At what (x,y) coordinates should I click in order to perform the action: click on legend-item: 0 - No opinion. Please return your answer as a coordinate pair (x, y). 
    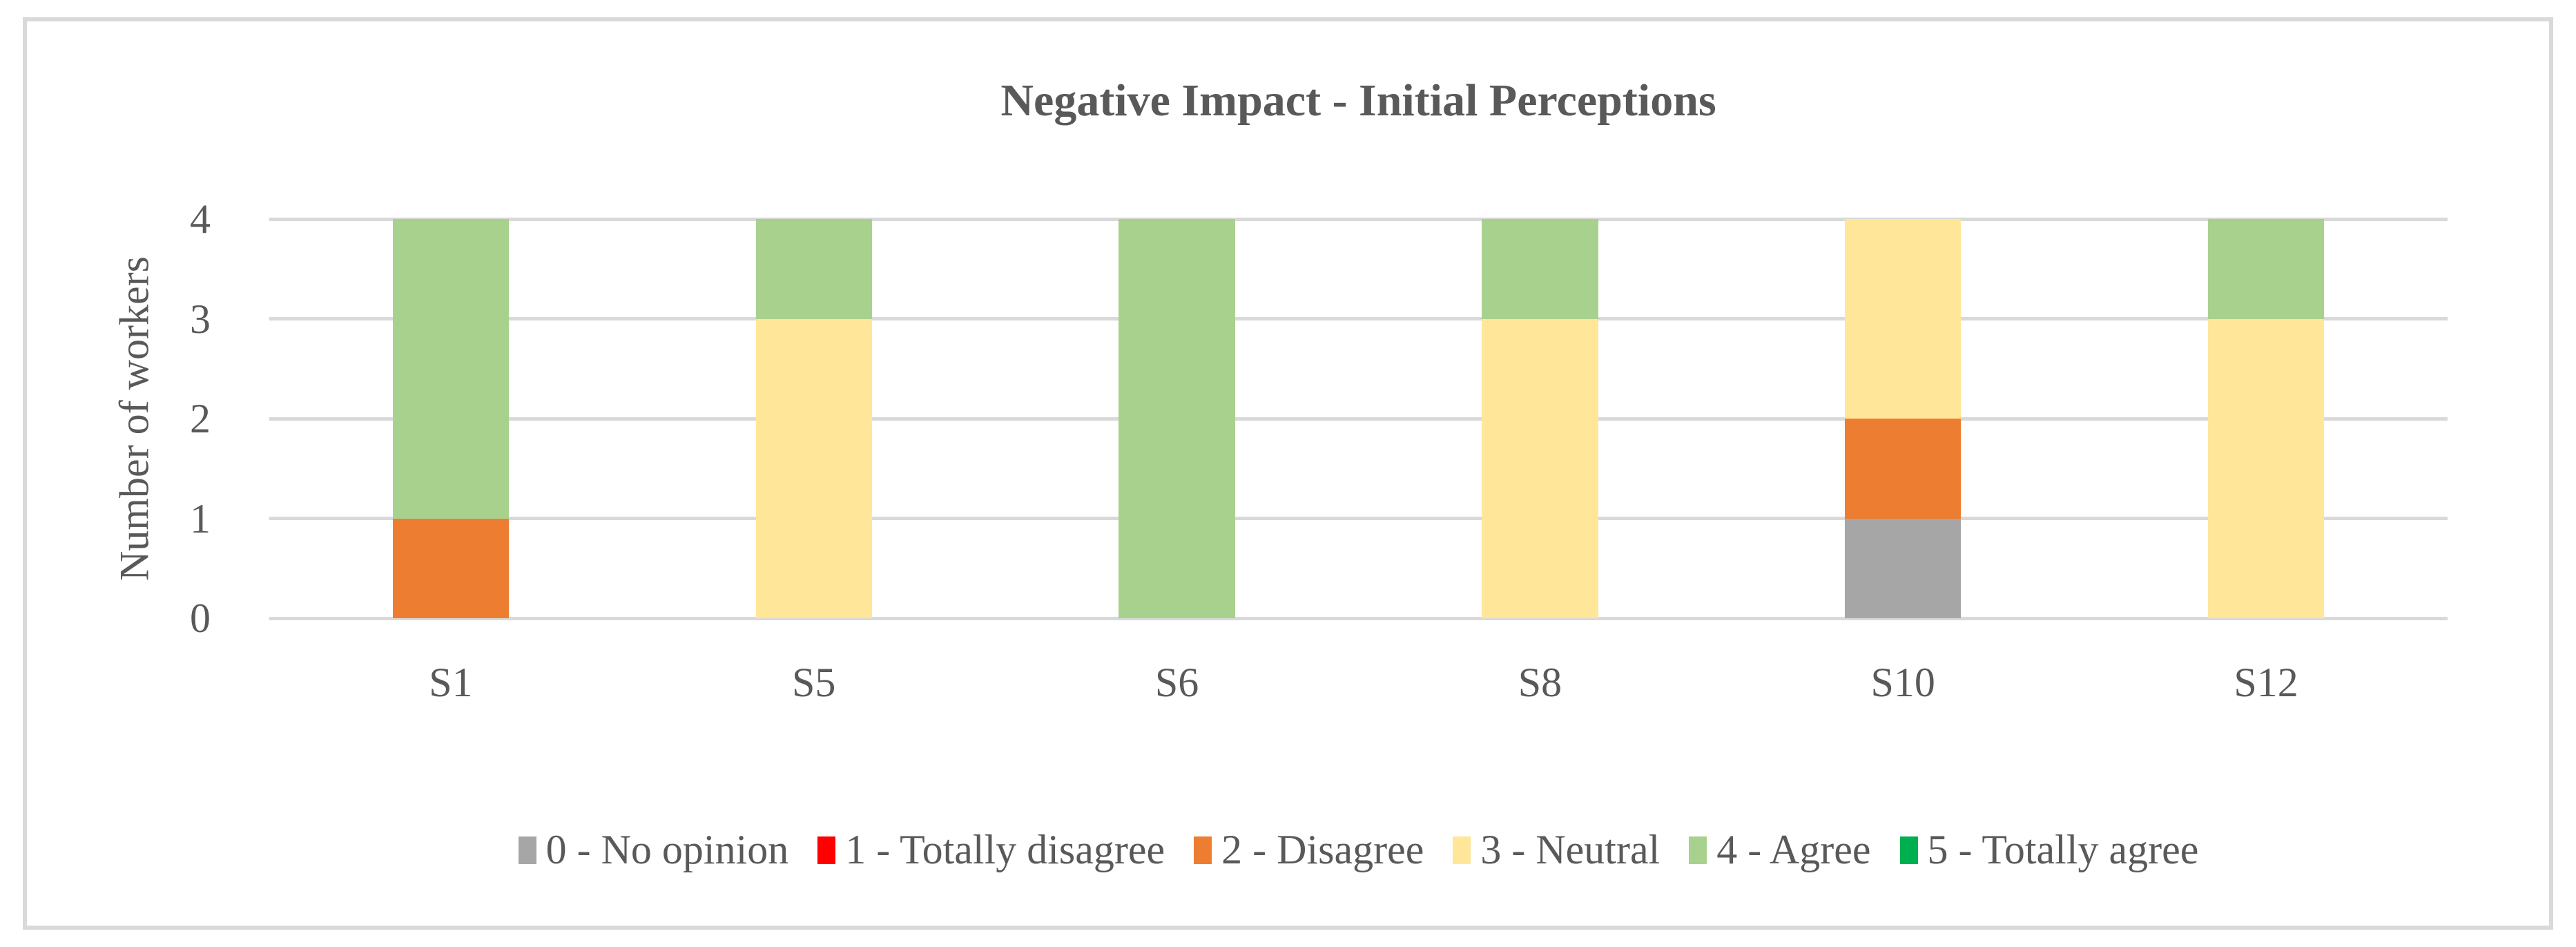
    Looking at the image, I should click on (654, 850).